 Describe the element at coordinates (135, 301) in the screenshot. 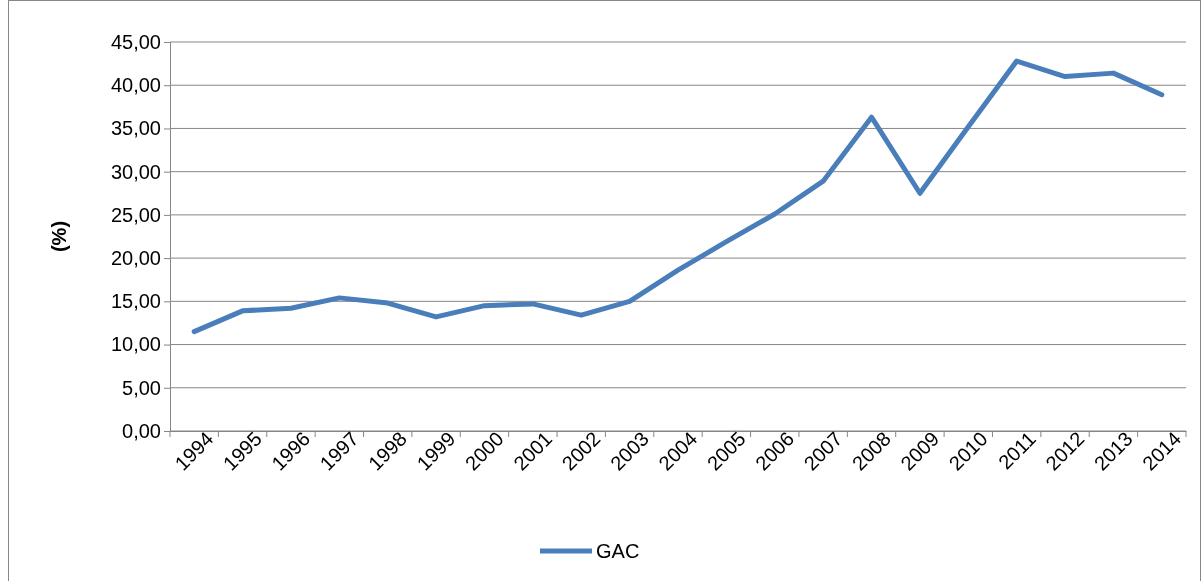

I see `y-tick-label: 15,00` at that location.